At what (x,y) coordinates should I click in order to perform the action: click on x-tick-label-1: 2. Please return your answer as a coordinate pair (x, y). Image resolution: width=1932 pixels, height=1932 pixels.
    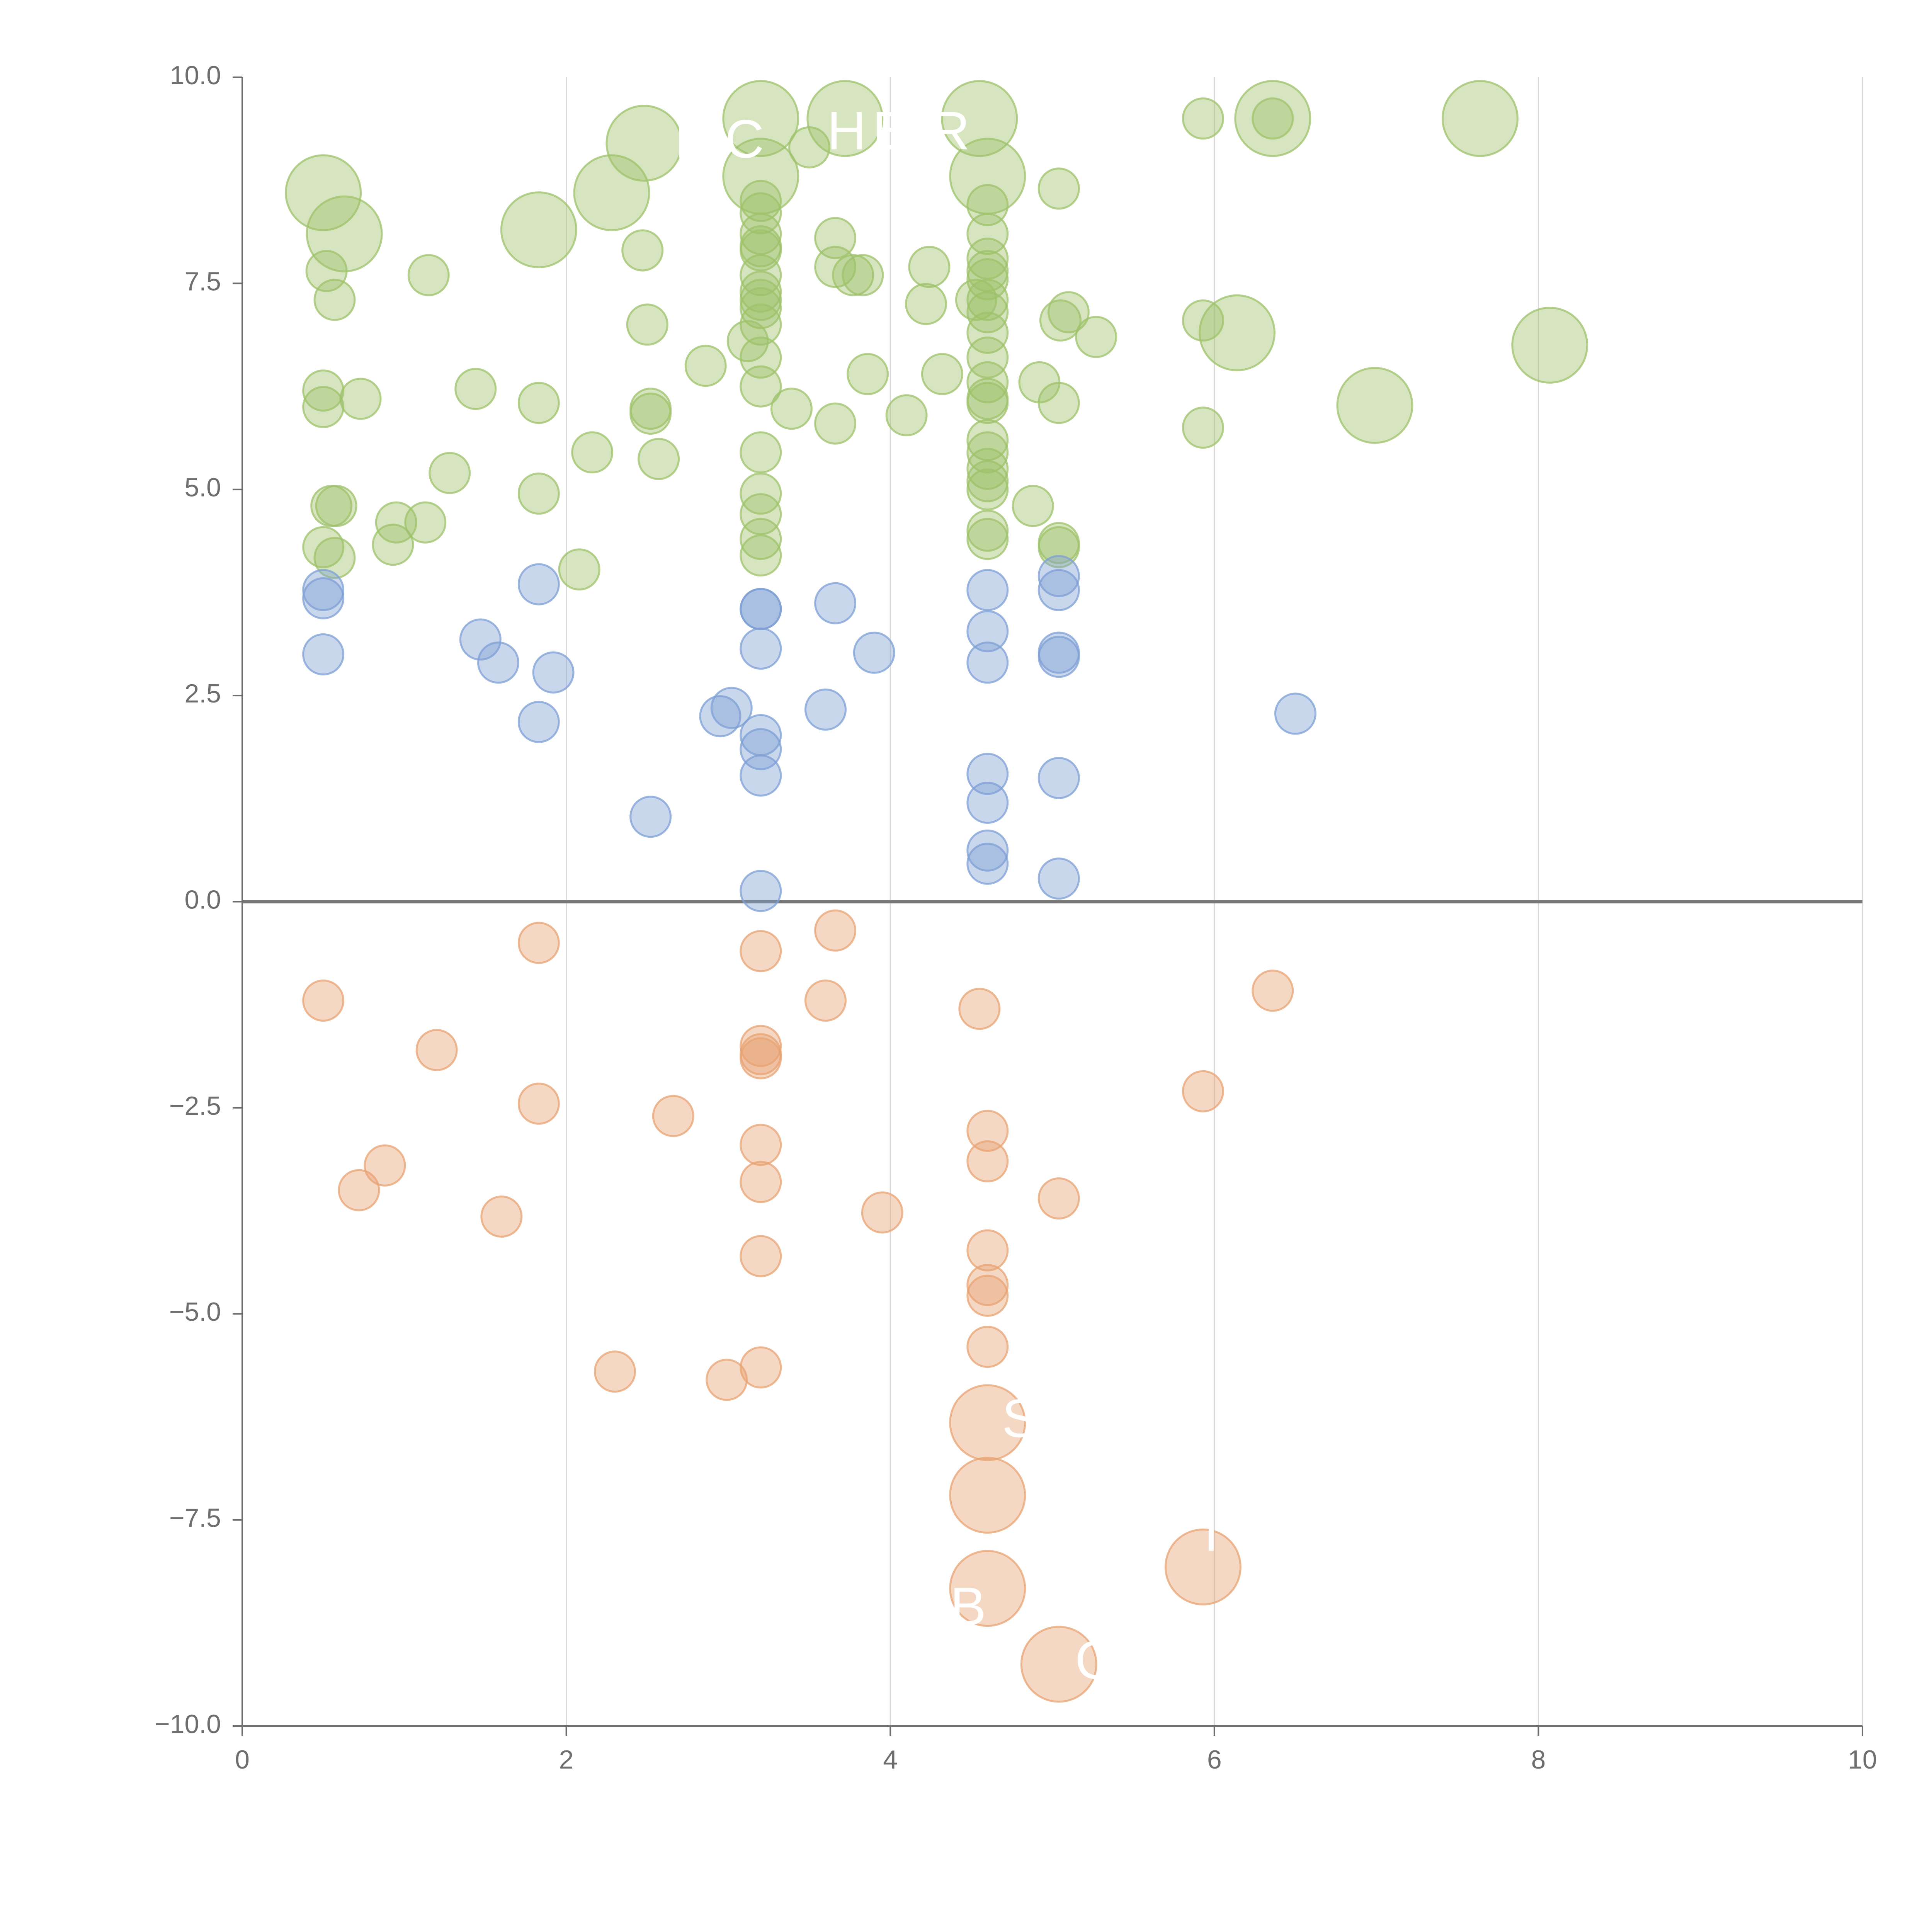
    Looking at the image, I should click on (567, 1759).